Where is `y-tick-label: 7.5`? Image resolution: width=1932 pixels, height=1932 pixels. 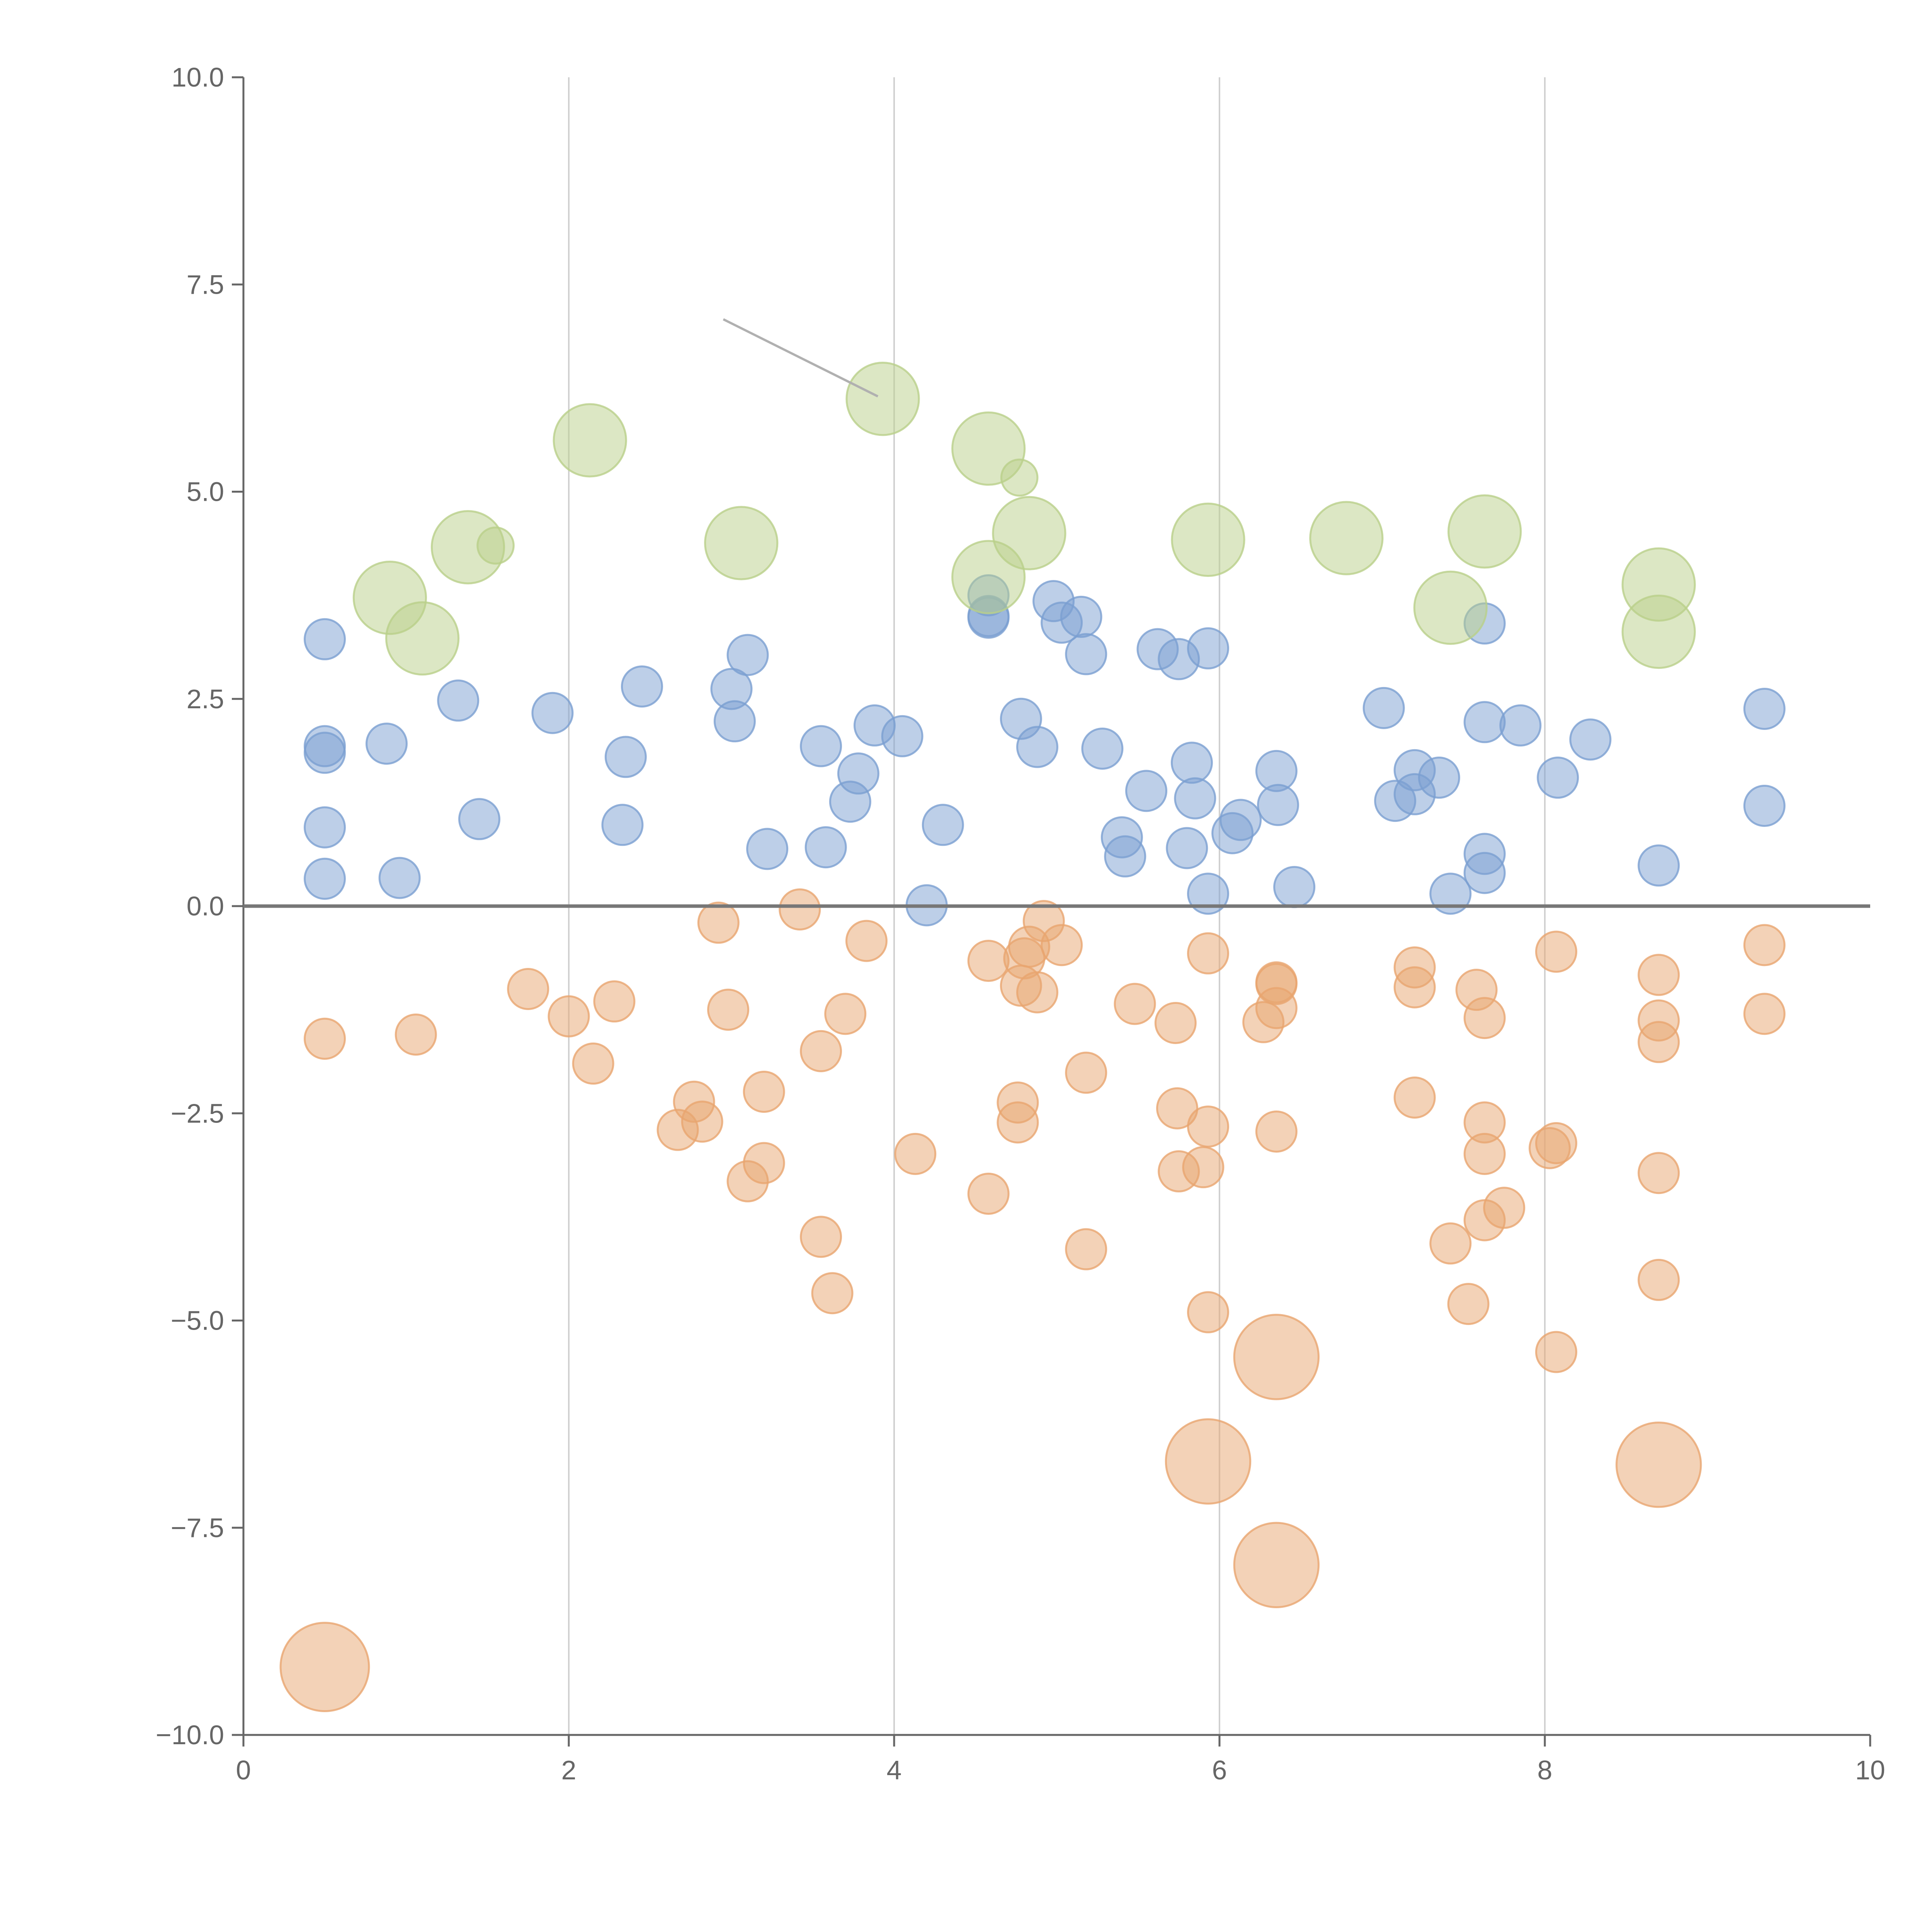 y-tick-label: 7.5 is located at coordinates (205, 284).